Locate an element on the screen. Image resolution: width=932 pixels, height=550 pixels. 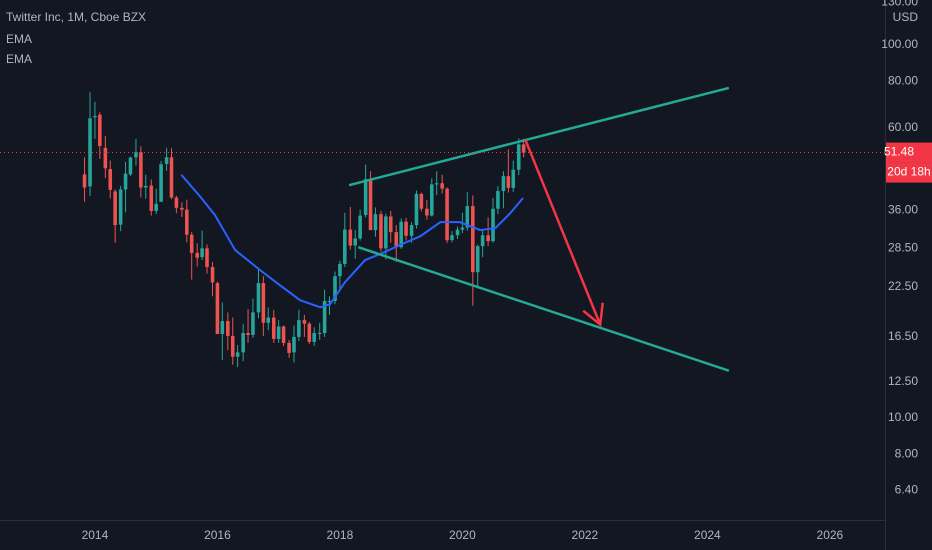
y-tick-label: 8.00 is located at coordinates (907, 453).